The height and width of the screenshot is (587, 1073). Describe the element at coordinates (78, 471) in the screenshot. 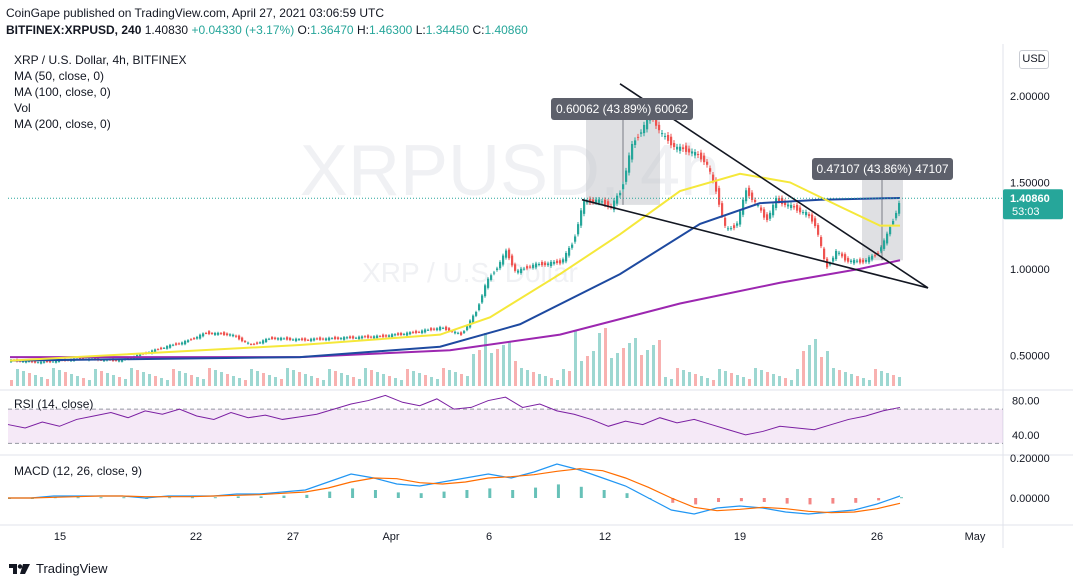

I see `macd-label: MACD (12, 26, close, 9)` at that location.